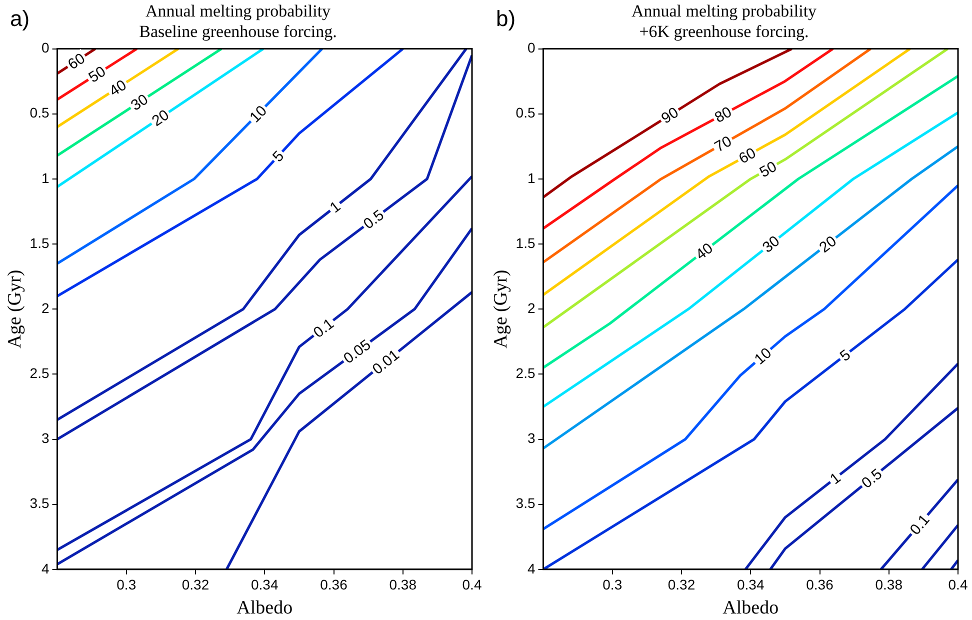 This screenshot has height=620, width=972. Describe the element at coordinates (20, 19) in the screenshot. I see `text: a)` at that location.